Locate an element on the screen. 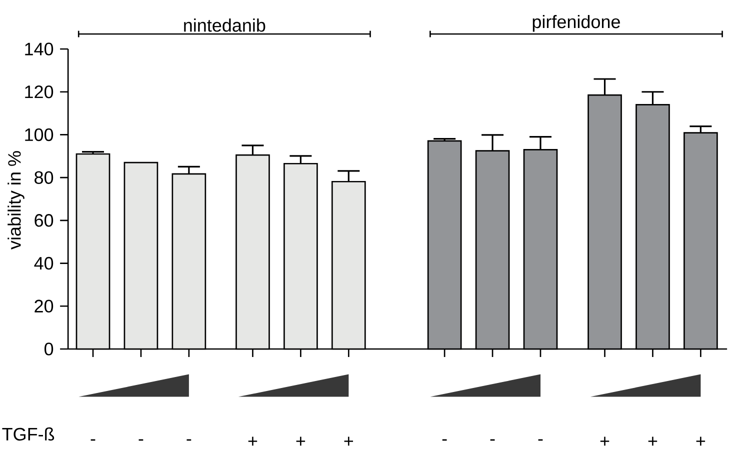  y-tick-label: 80 is located at coordinates (44, 177).